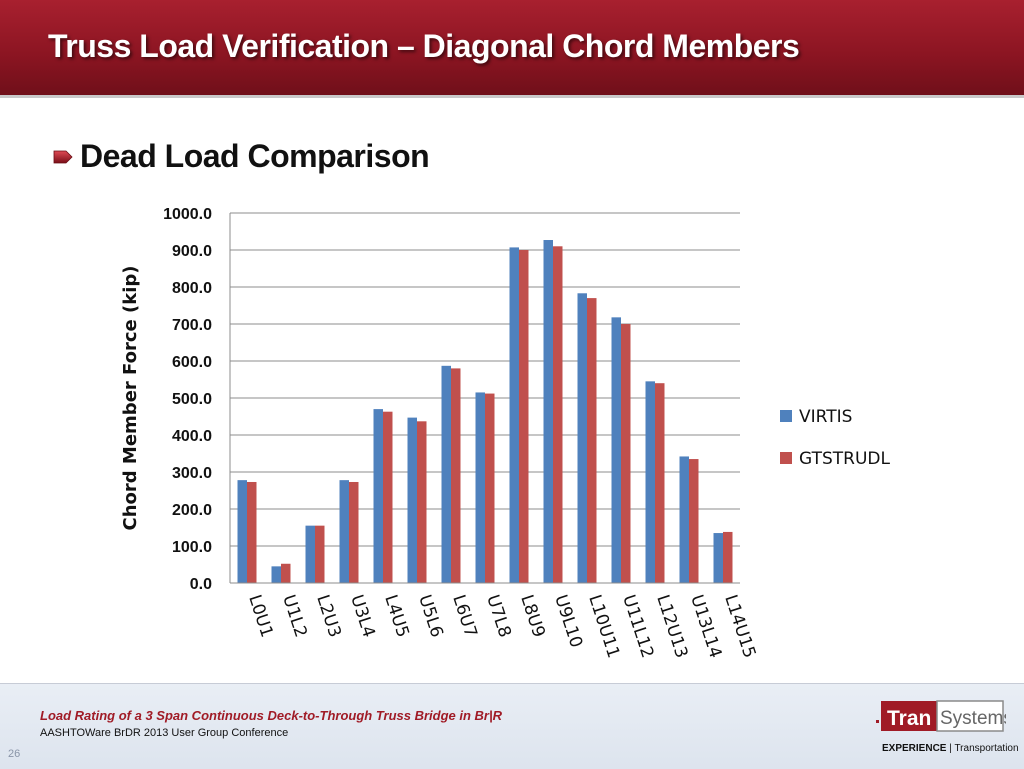 This screenshot has width=1024, height=769. What do you see at coordinates (512, 726) in the screenshot?
I see `footer-bar` at bounding box center [512, 726].